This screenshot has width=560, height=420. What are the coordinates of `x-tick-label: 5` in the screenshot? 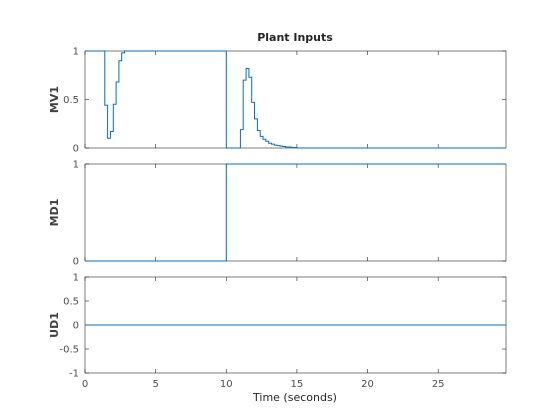 It's located at (155, 384).